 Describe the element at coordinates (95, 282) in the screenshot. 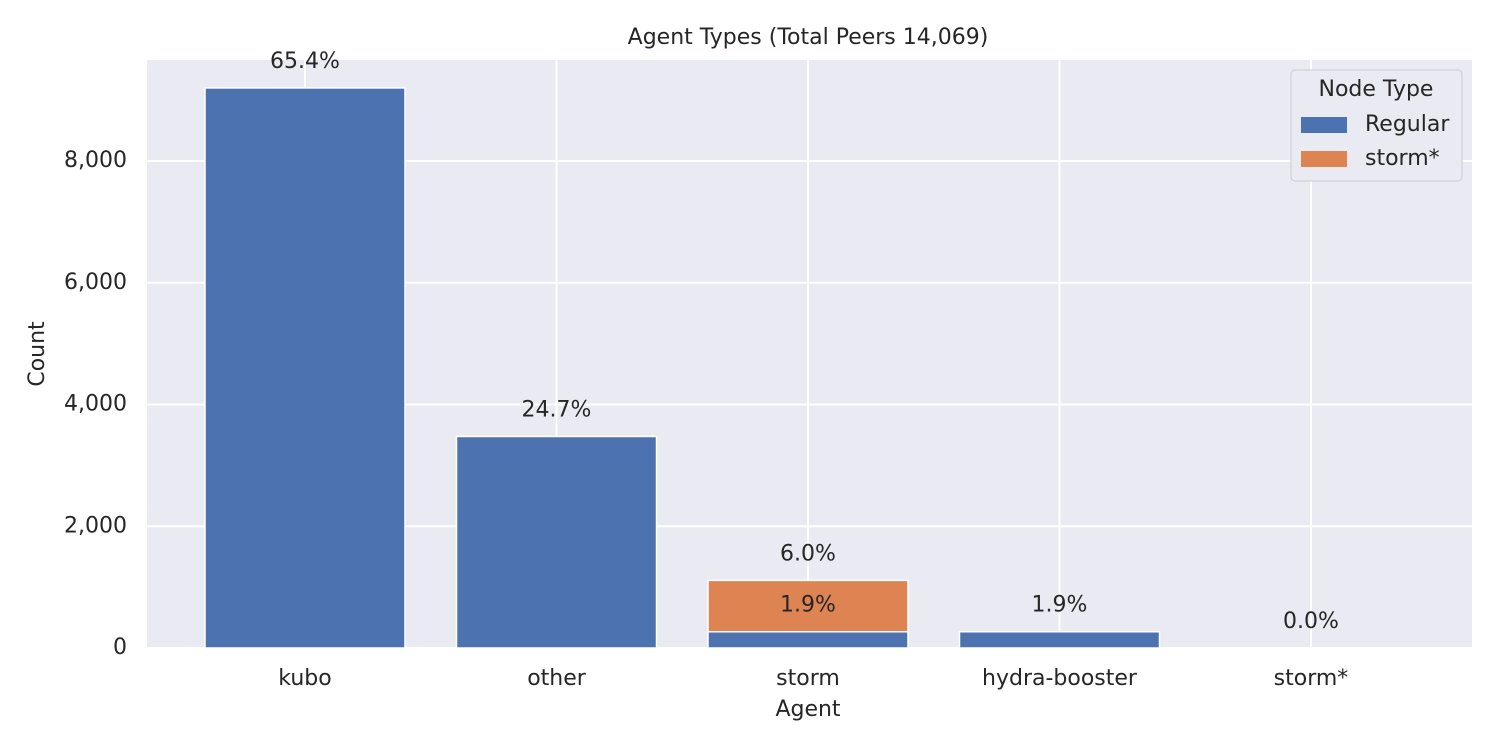

I see `y-tick-label: 6,000` at that location.